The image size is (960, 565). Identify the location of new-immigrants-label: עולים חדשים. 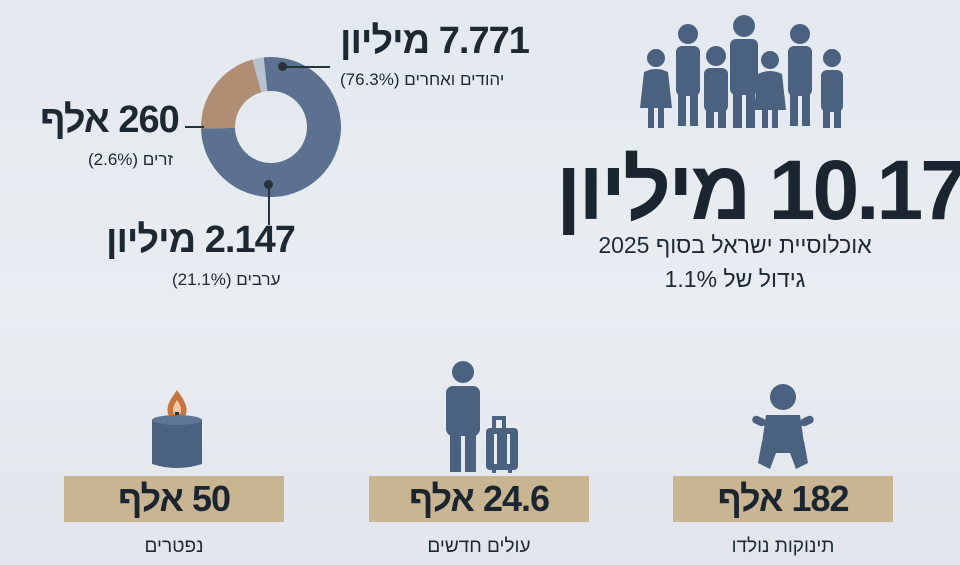
(479, 546).